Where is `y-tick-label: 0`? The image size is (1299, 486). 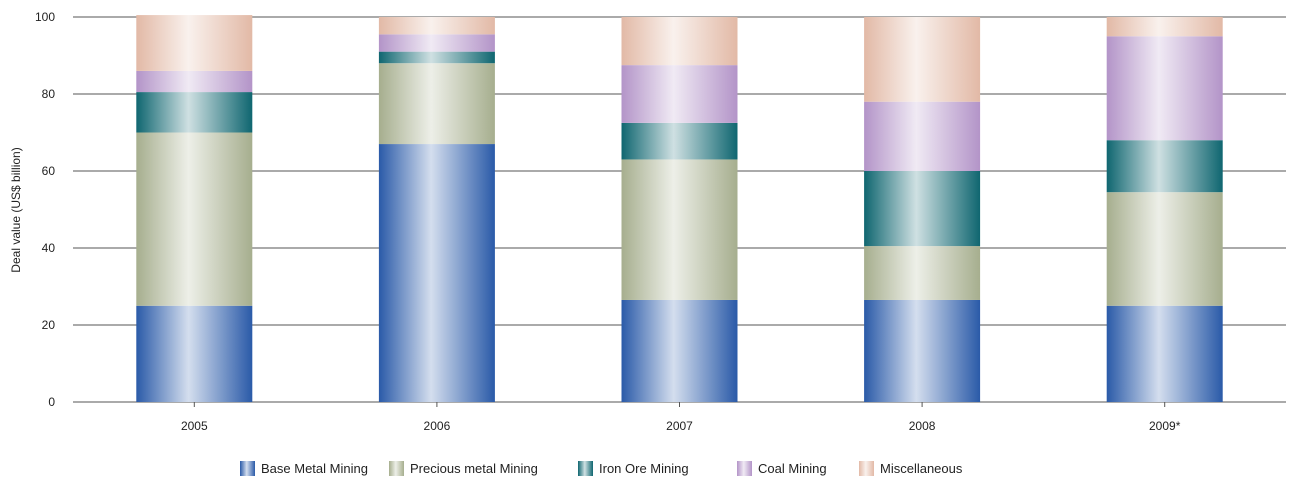 y-tick-label: 0 is located at coordinates (51, 402).